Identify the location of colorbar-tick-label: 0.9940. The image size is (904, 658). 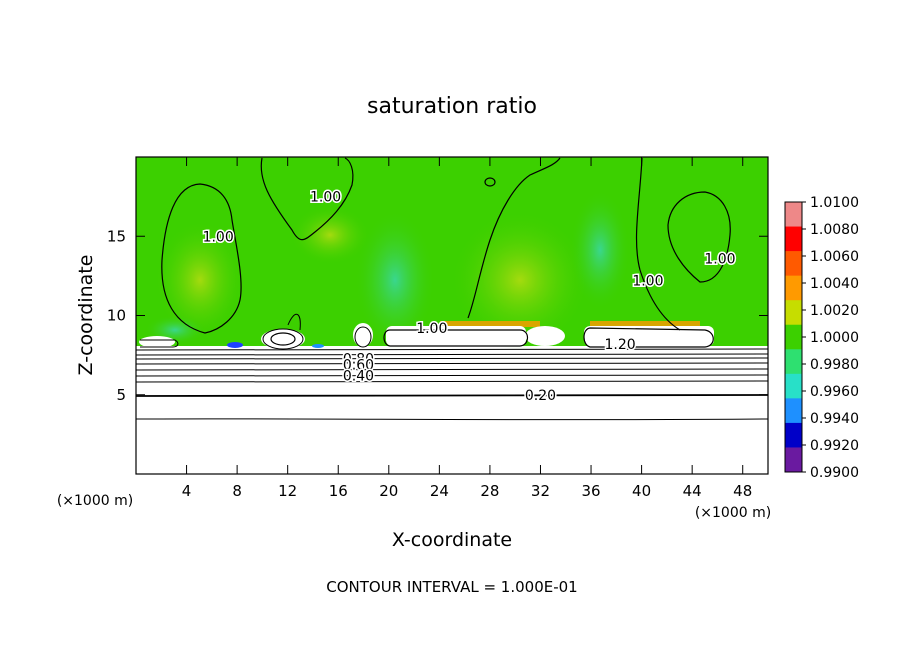
(834, 419).